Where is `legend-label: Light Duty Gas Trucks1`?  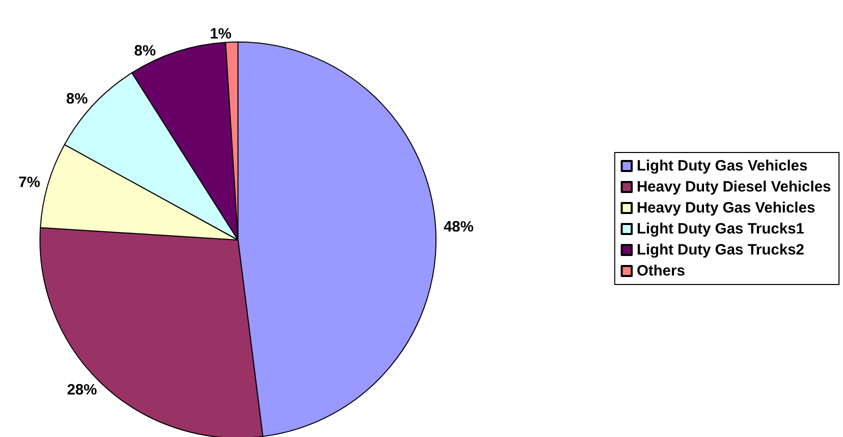
legend-label: Light Duty Gas Trucks1 is located at coordinates (720, 229).